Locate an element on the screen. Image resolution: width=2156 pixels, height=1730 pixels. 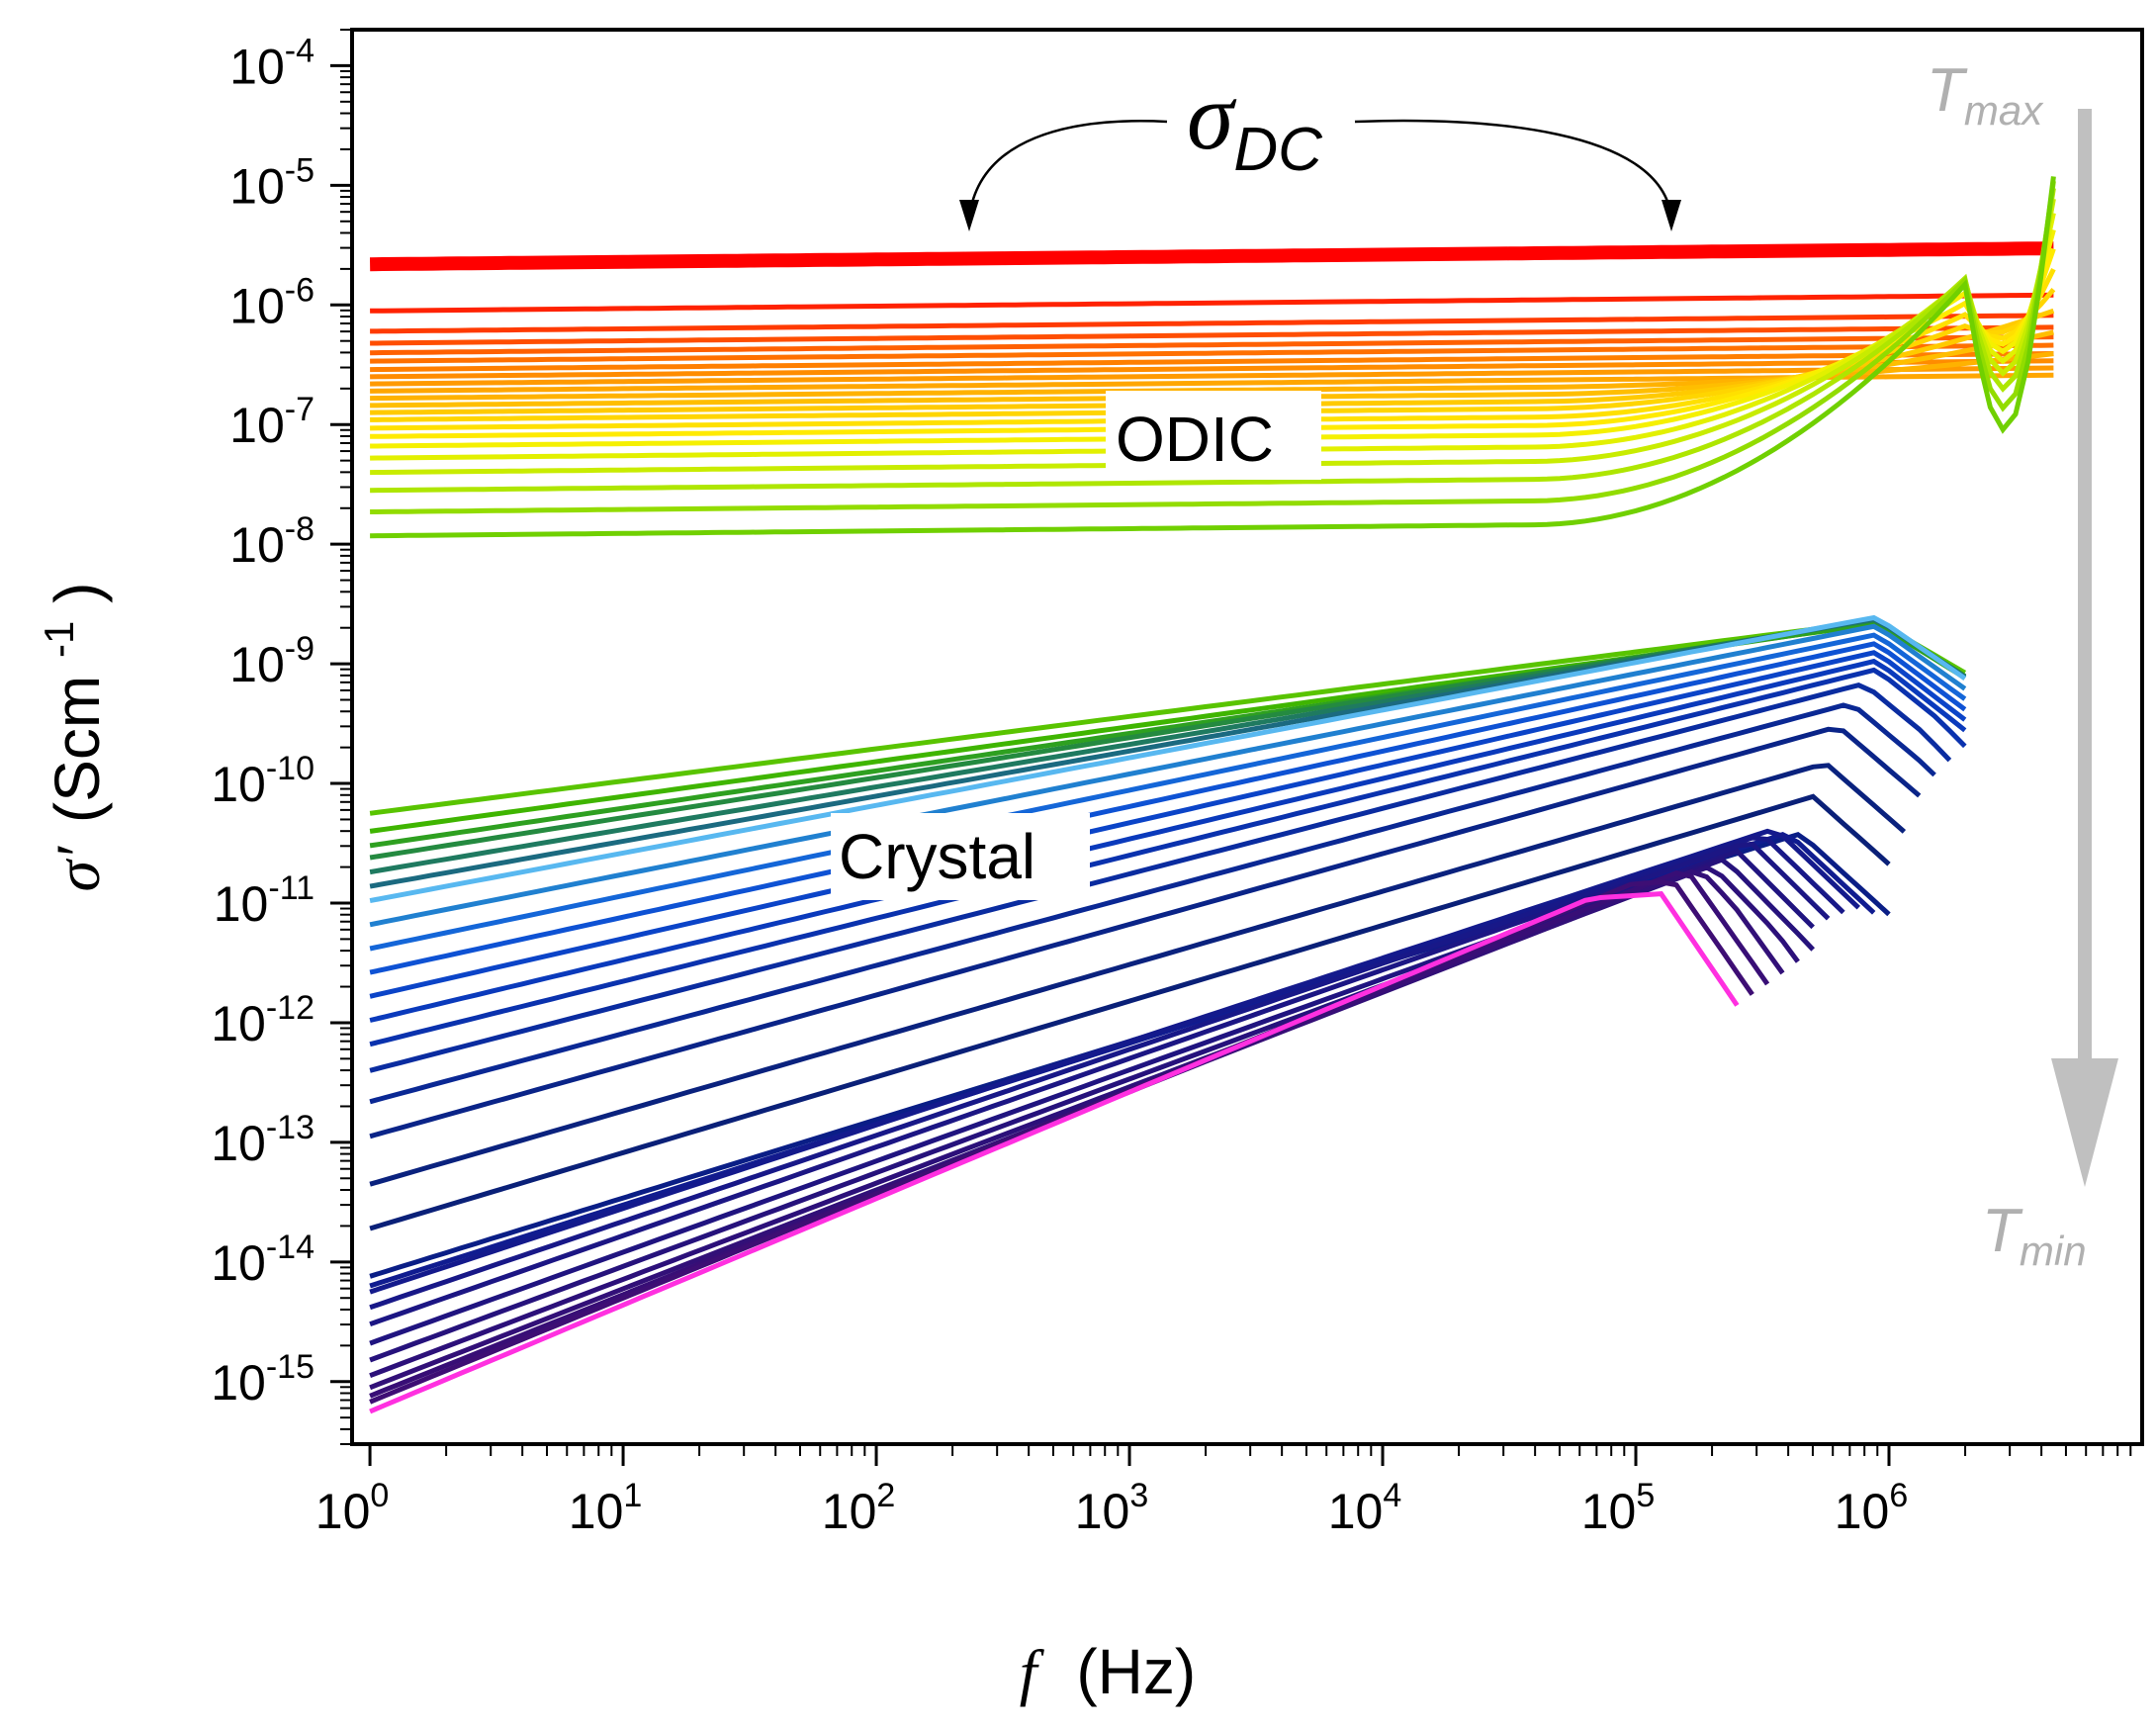
sigma-dc-left-arrow-curve is located at coordinates (1067, 169).